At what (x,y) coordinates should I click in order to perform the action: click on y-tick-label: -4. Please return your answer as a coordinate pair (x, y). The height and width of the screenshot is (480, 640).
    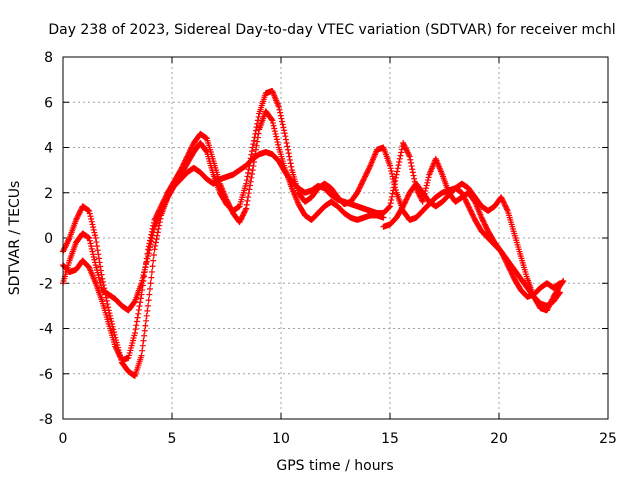
    Looking at the image, I should click on (46, 330).